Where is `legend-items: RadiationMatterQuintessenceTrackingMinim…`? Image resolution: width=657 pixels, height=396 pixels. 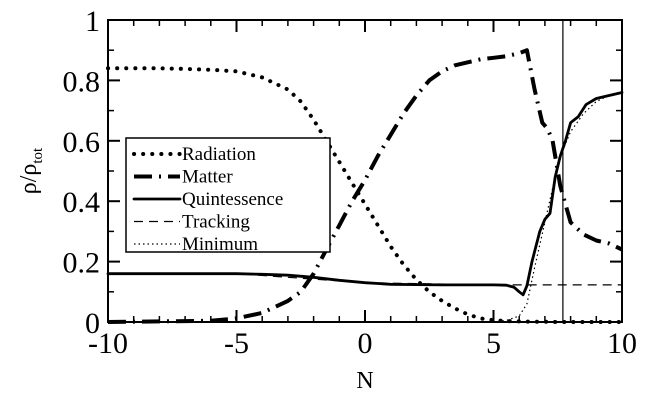 legend-items: RadiationMatterQuintessenceTrackingMinim… is located at coordinates (207, 199).